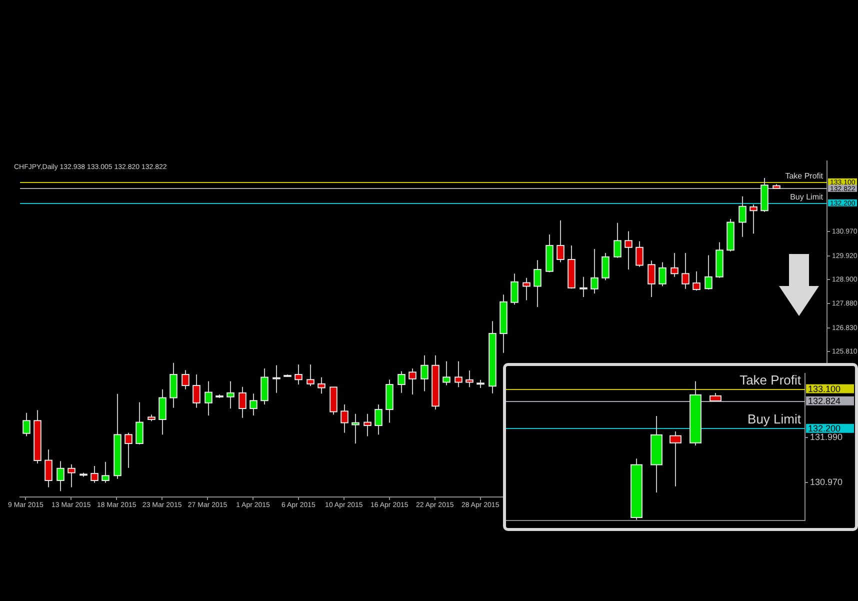 The image size is (858, 601). Describe the element at coordinates (826, 481) in the screenshot. I see `y-tick-label: 130.970` at that location.